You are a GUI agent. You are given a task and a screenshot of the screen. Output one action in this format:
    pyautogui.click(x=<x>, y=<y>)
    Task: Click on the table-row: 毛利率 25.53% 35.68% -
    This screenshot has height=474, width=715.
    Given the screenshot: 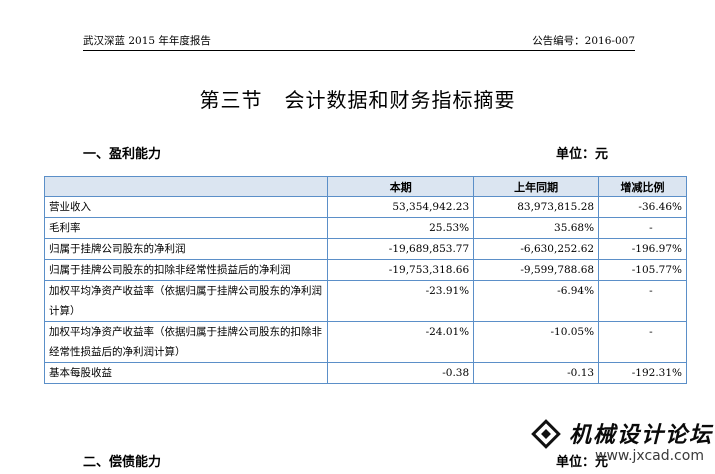 What is the action you would take?
    pyautogui.click(x=365, y=228)
    